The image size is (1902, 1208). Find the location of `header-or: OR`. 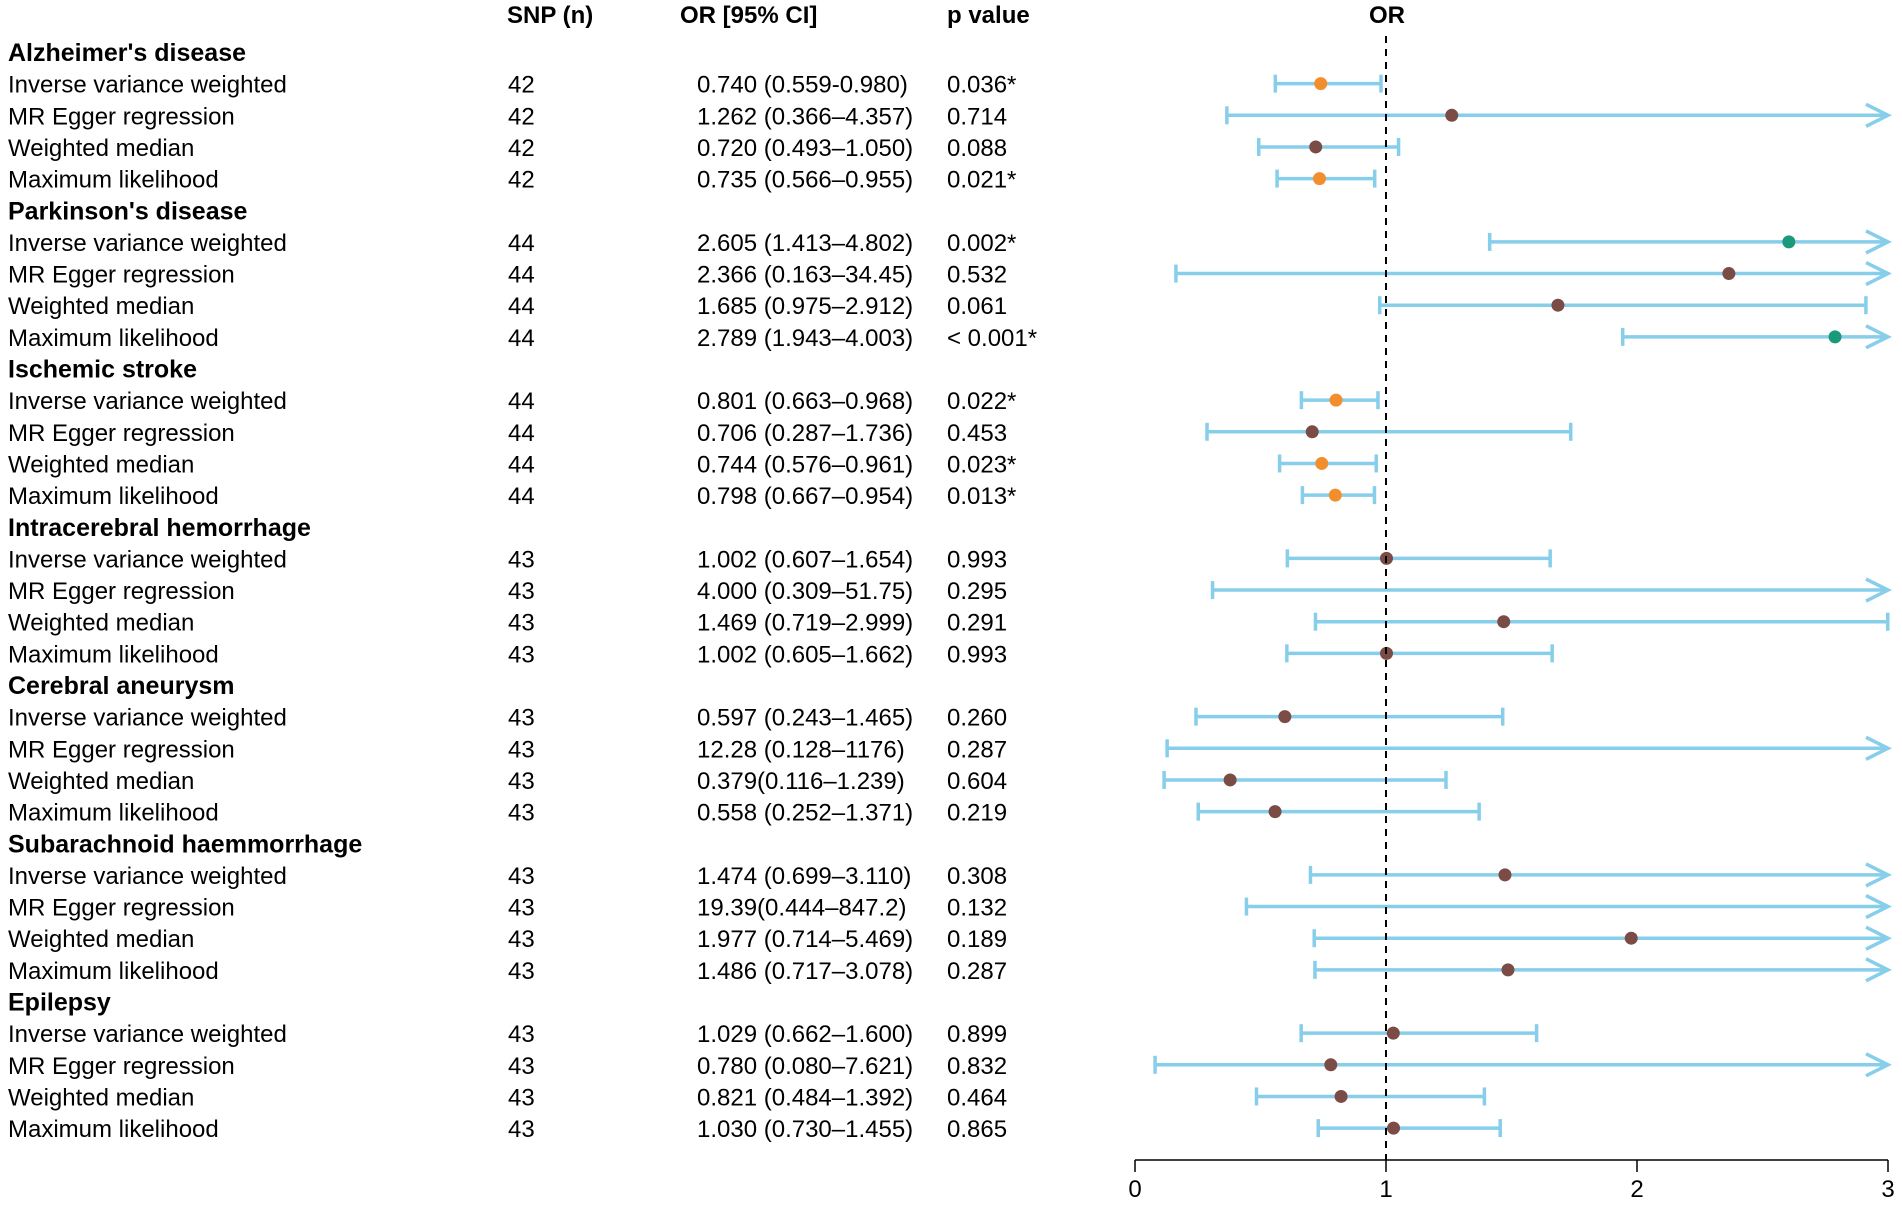

header-or: OR is located at coordinates (1387, 15).